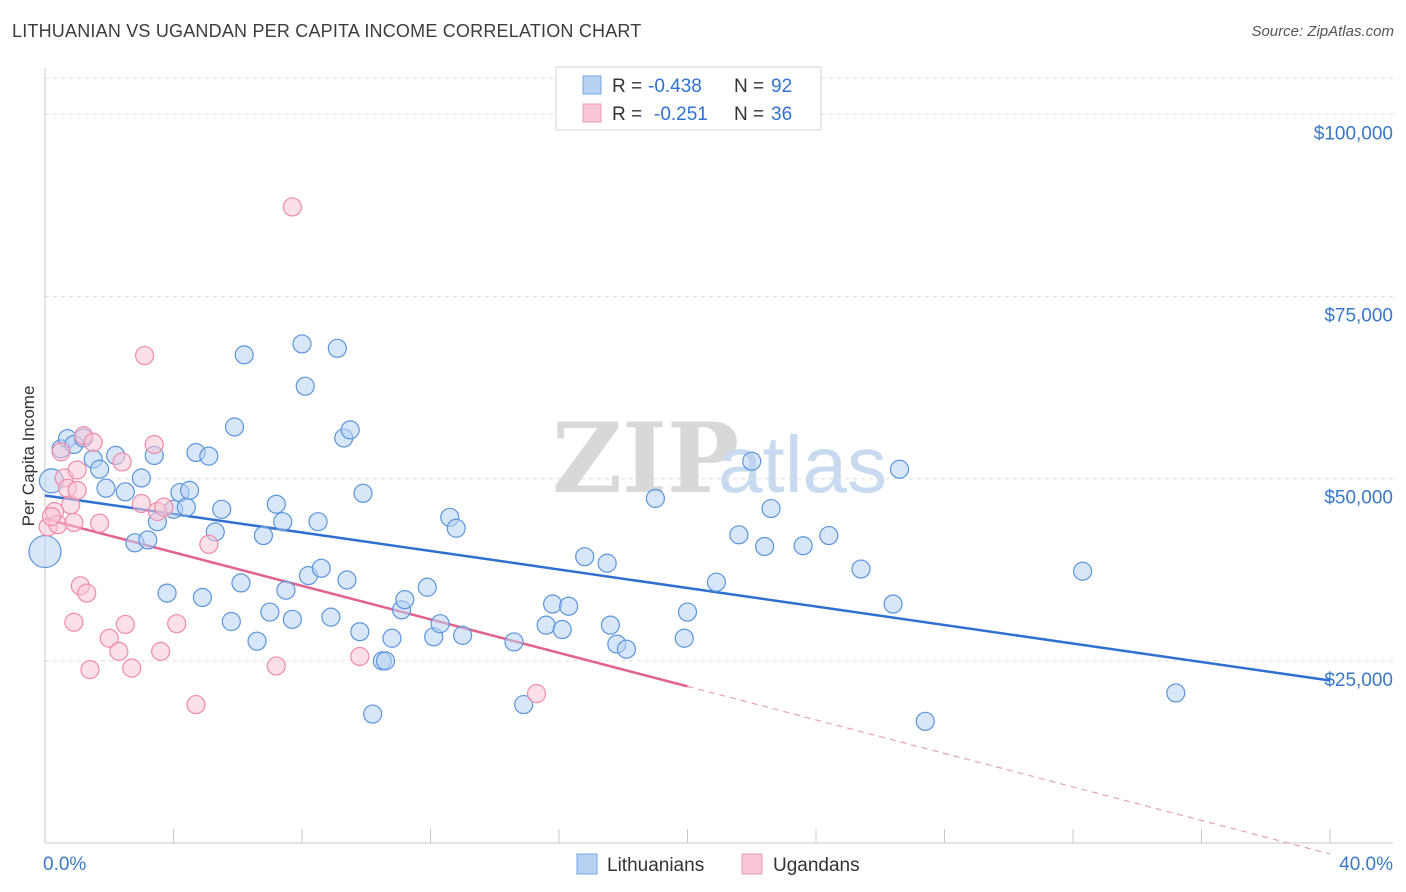 Image resolution: width=1406 pixels, height=892 pixels. I want to click on x-tick-label-max: 40.0%, so click(1366, 864).